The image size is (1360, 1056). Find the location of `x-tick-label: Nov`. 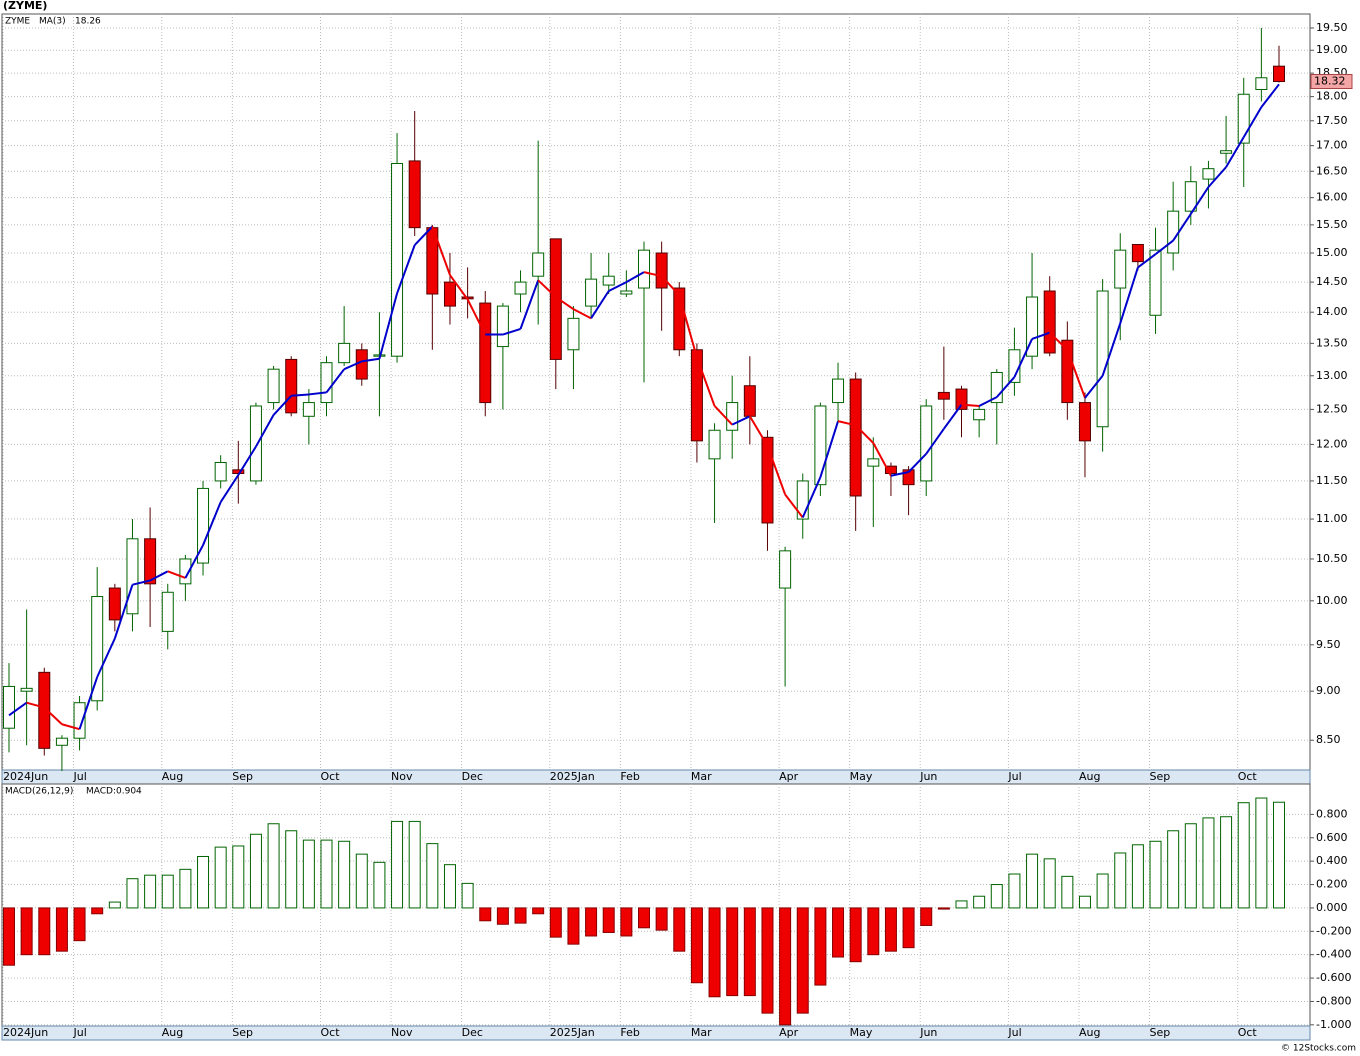

x-tick-label: Nov is located at coordinates (402, 1032).